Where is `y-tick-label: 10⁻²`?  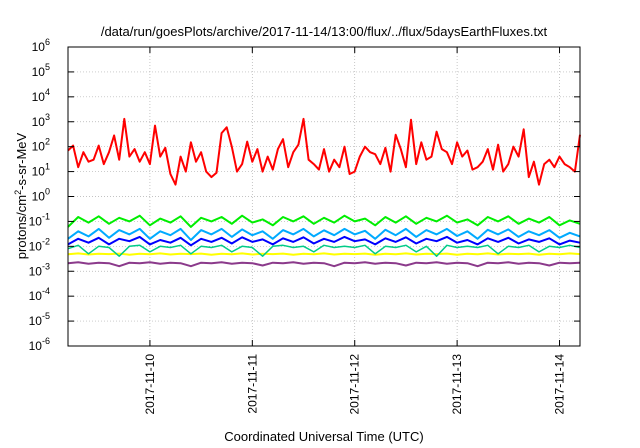 y-tick-label: 10⁻² is located at coordinates (39, 244).